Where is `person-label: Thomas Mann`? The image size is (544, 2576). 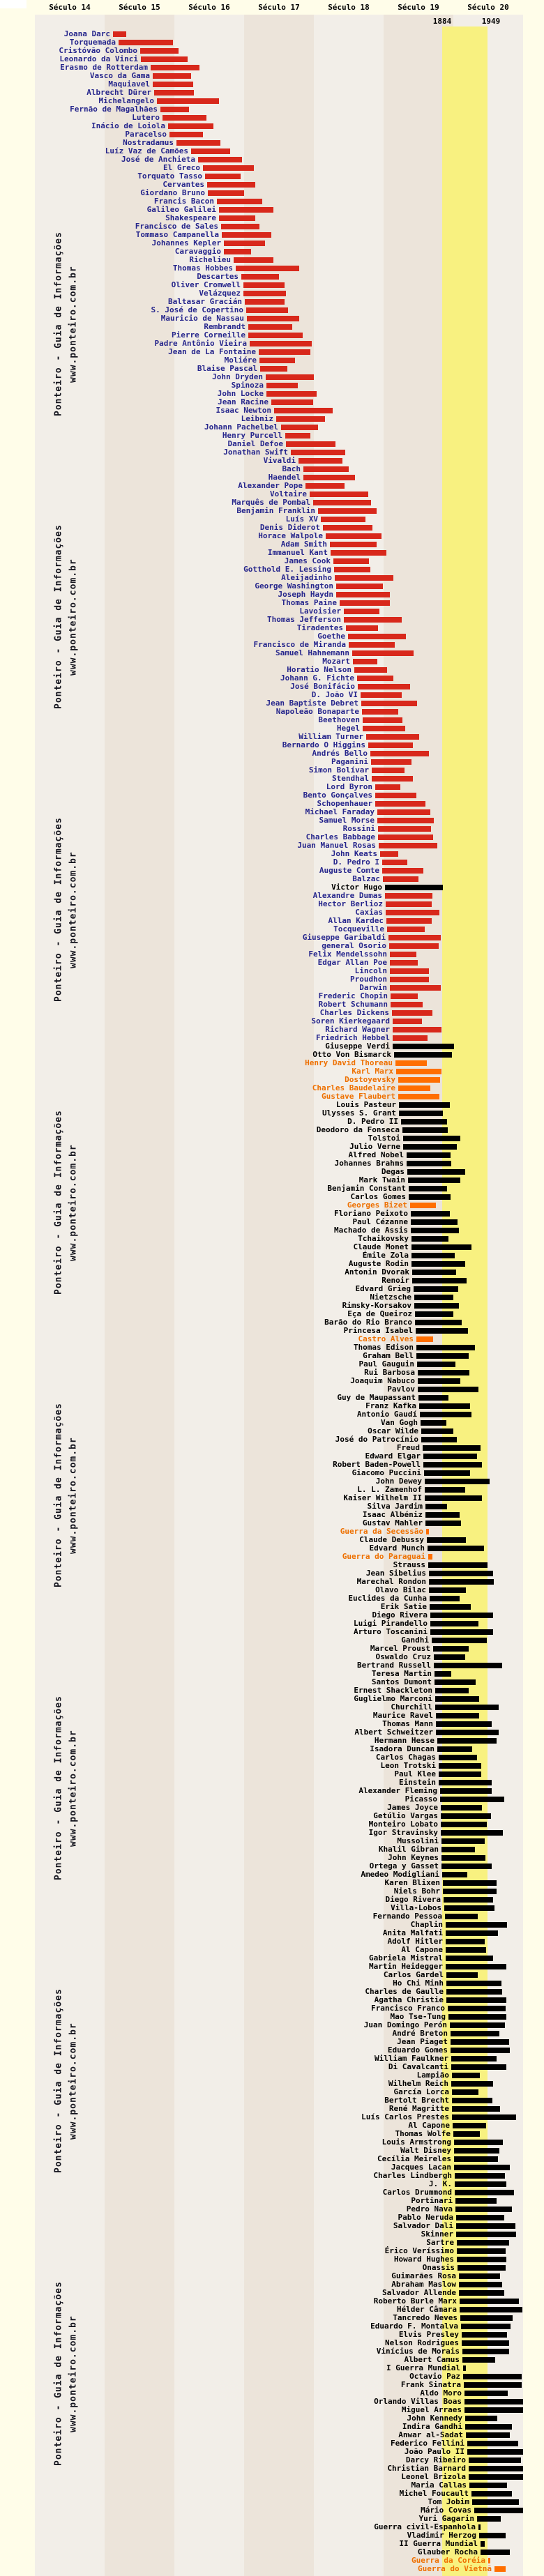 person-label: Thomas Mann is located at coordinates (407, 1724).